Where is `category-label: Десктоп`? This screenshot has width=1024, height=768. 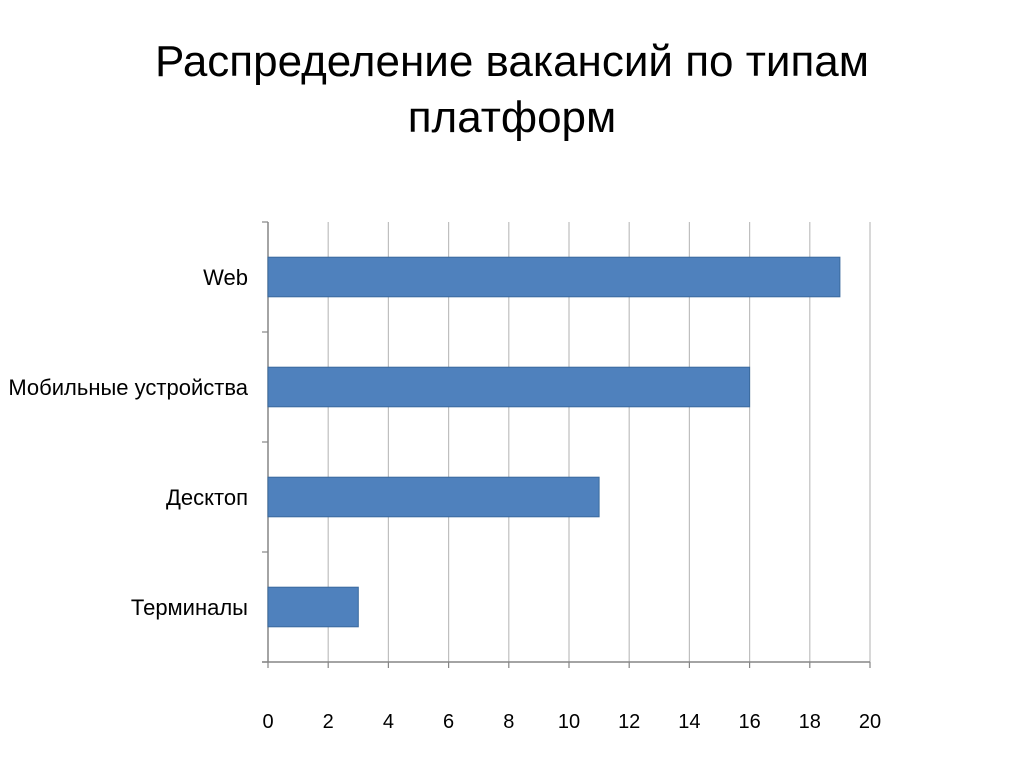 category-label: Десктоп is located at coordinates (207, 497).